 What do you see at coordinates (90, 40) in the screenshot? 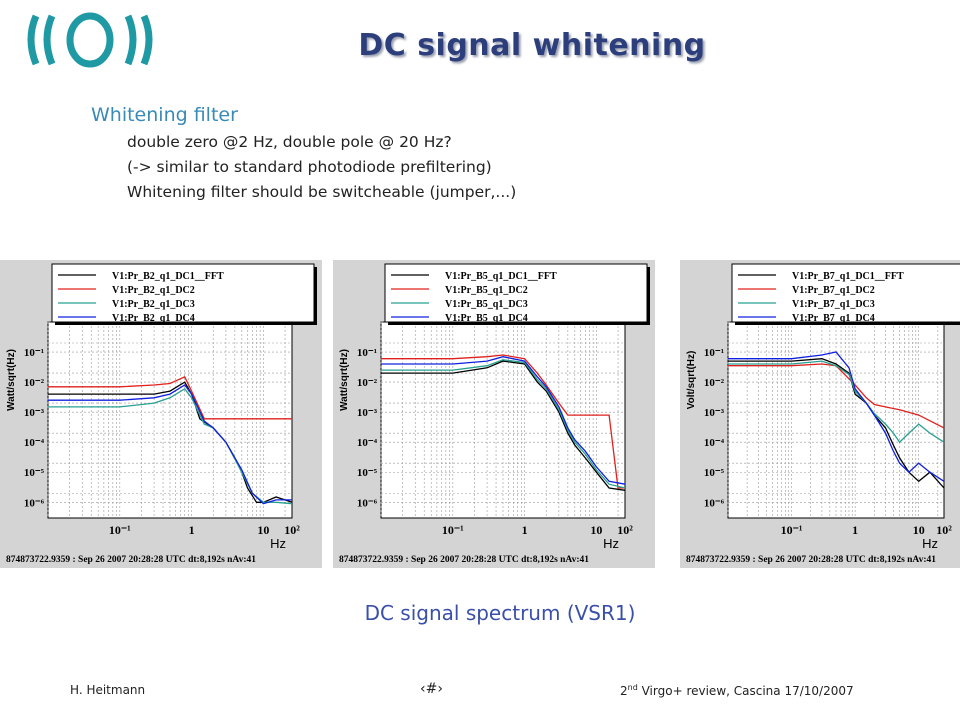
I see `virgo-logo` at bounding box center [90, 40].